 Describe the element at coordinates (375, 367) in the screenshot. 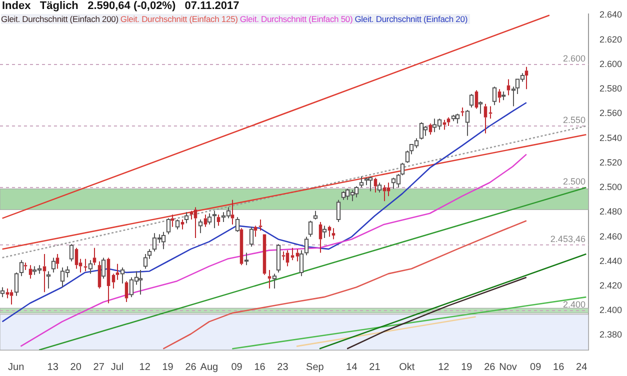

I see `x-tick-label: 21` at that location.